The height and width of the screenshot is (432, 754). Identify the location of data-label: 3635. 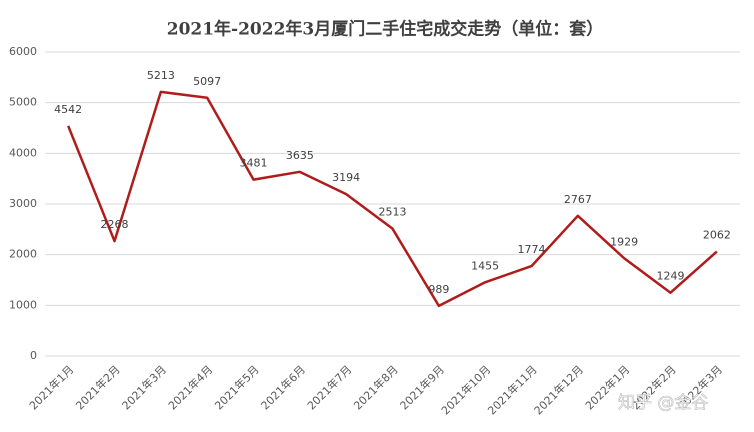
(300, 155).